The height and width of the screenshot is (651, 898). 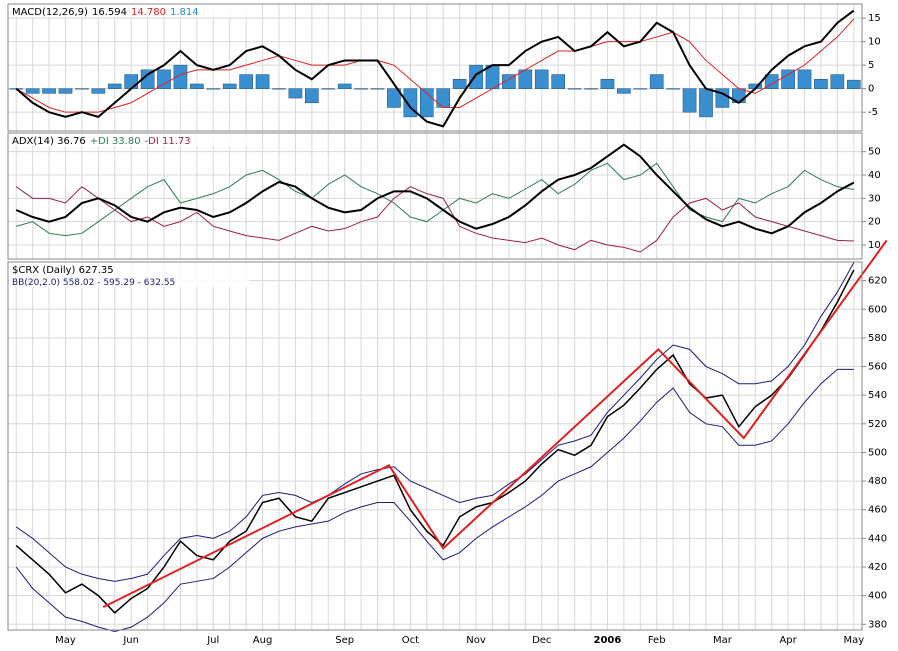 What do you see at coordinates (344, 640) in the screenshot?
I see `x-tick-label: Sep` at bounding box center [344, 640].